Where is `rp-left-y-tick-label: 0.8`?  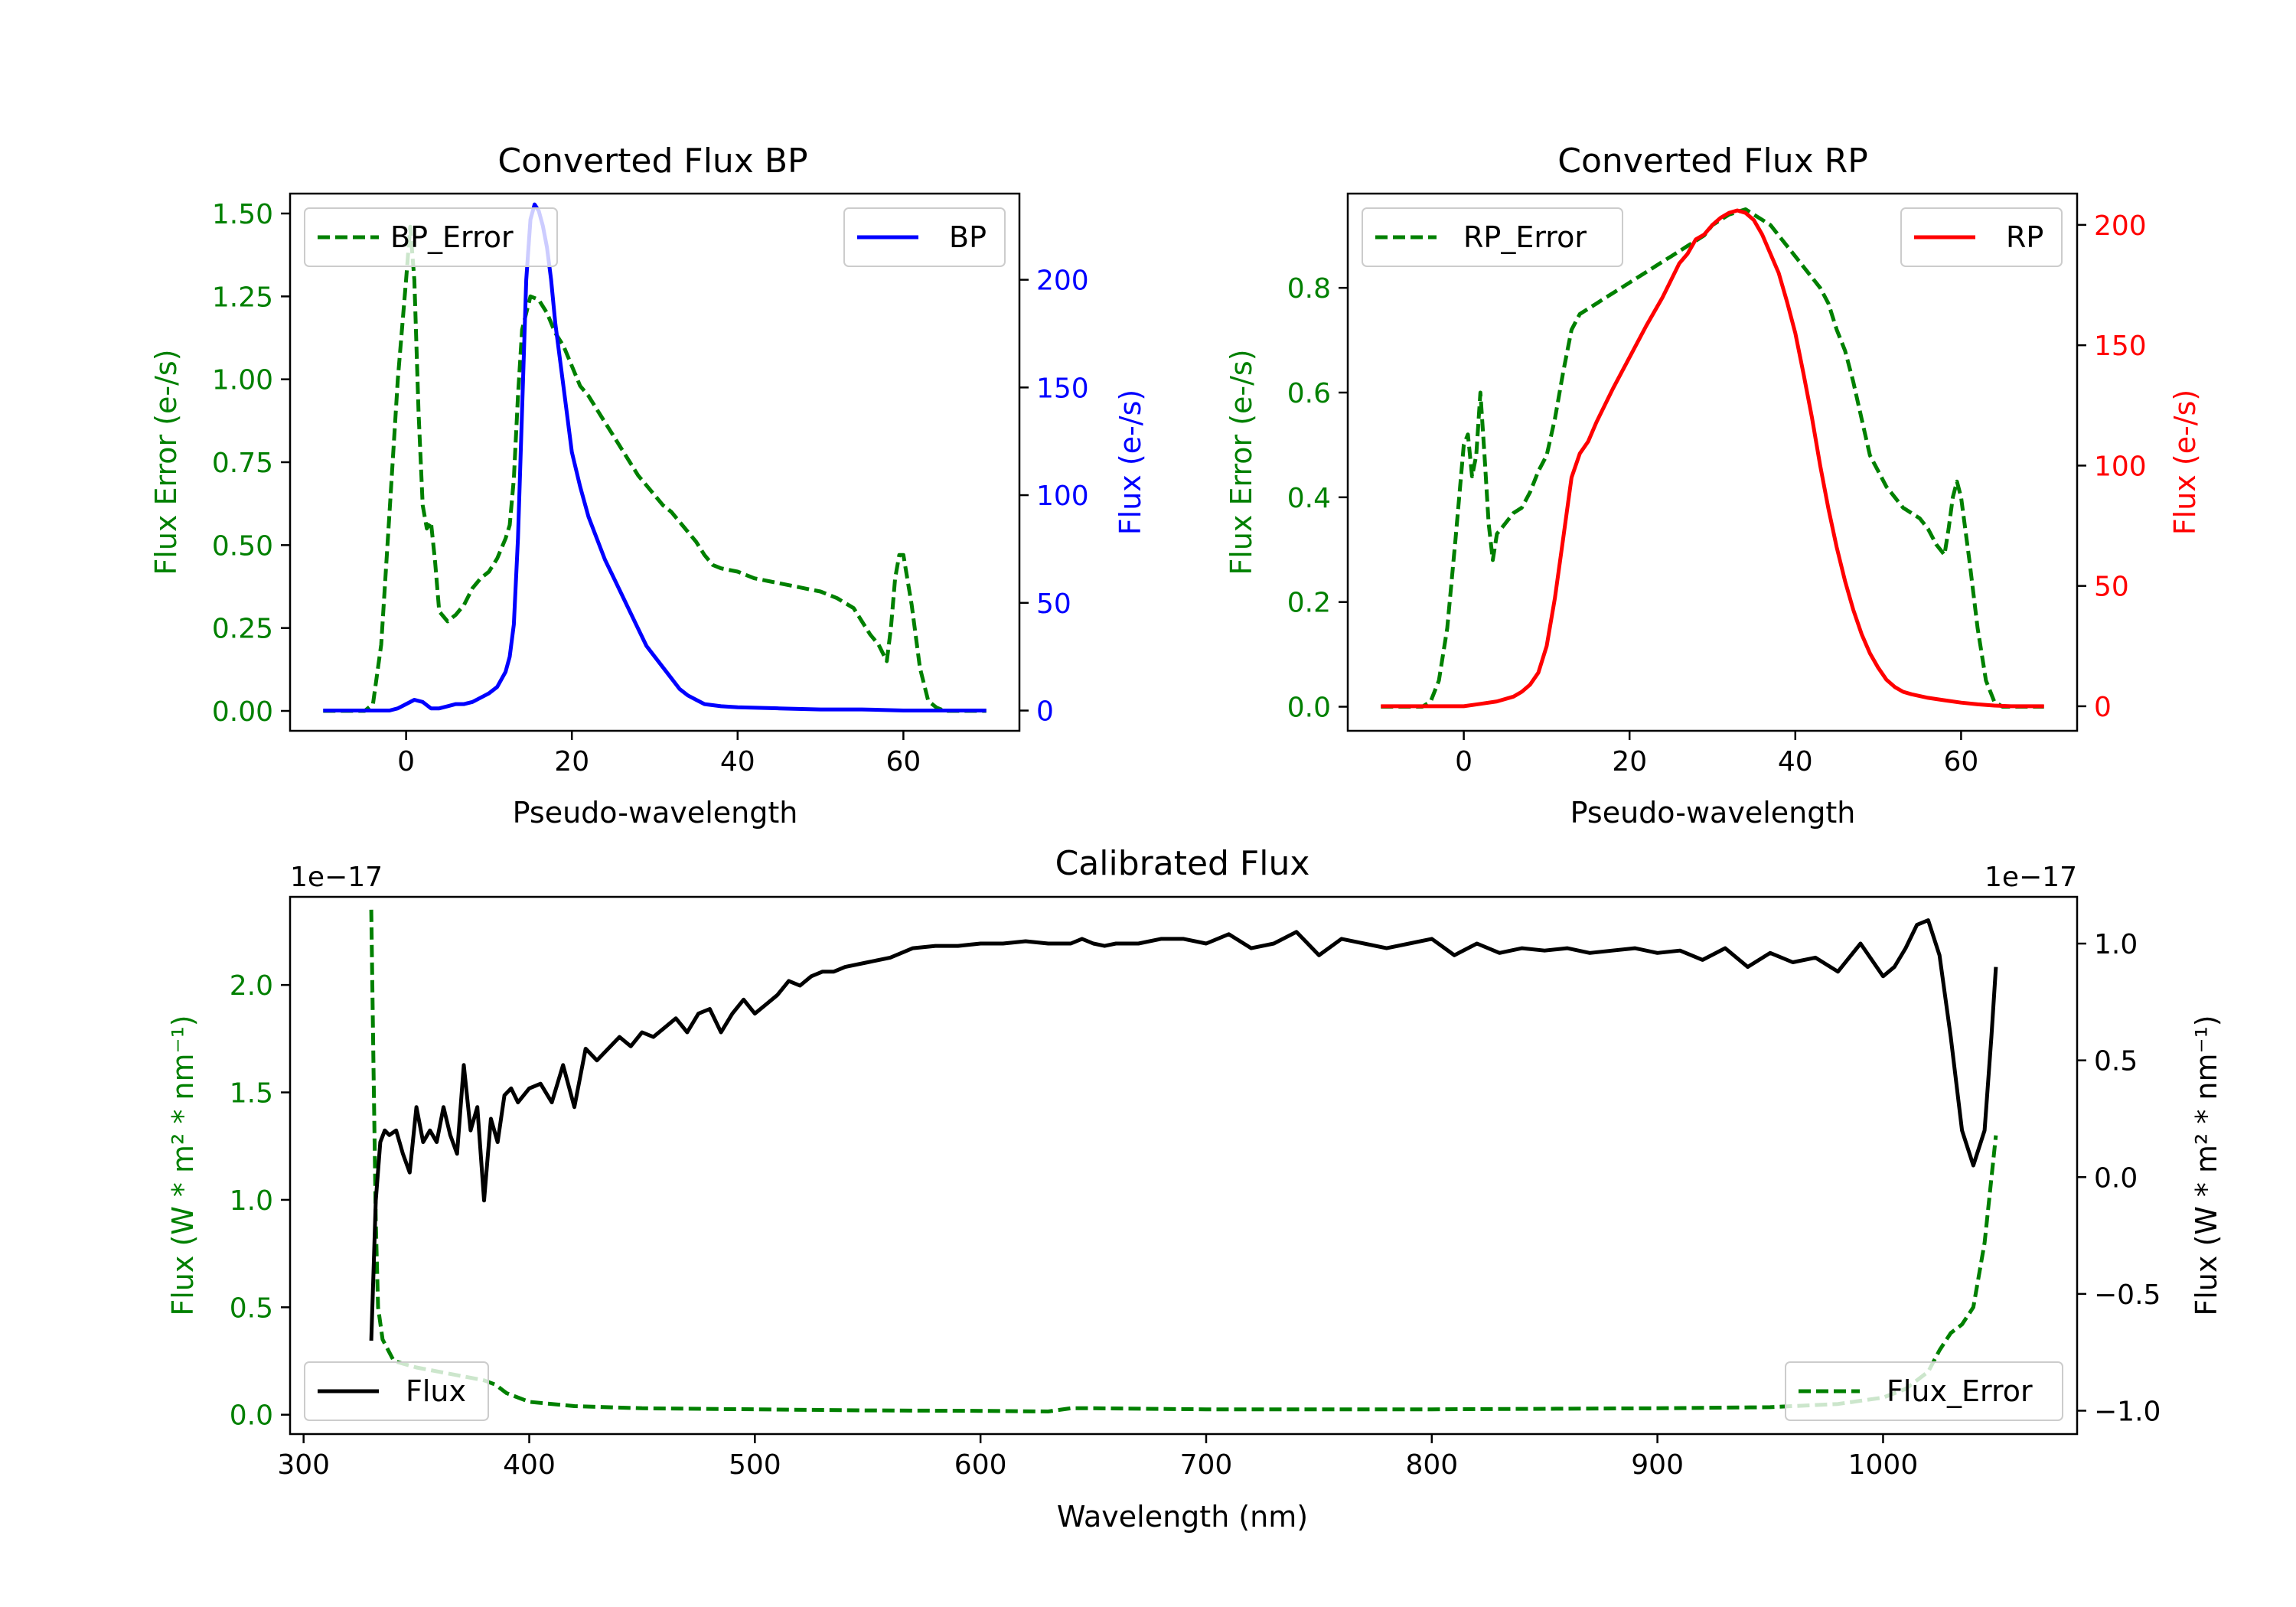
rp-left-y-tick-label: 0.8 is located at coordinates (1309, 289).